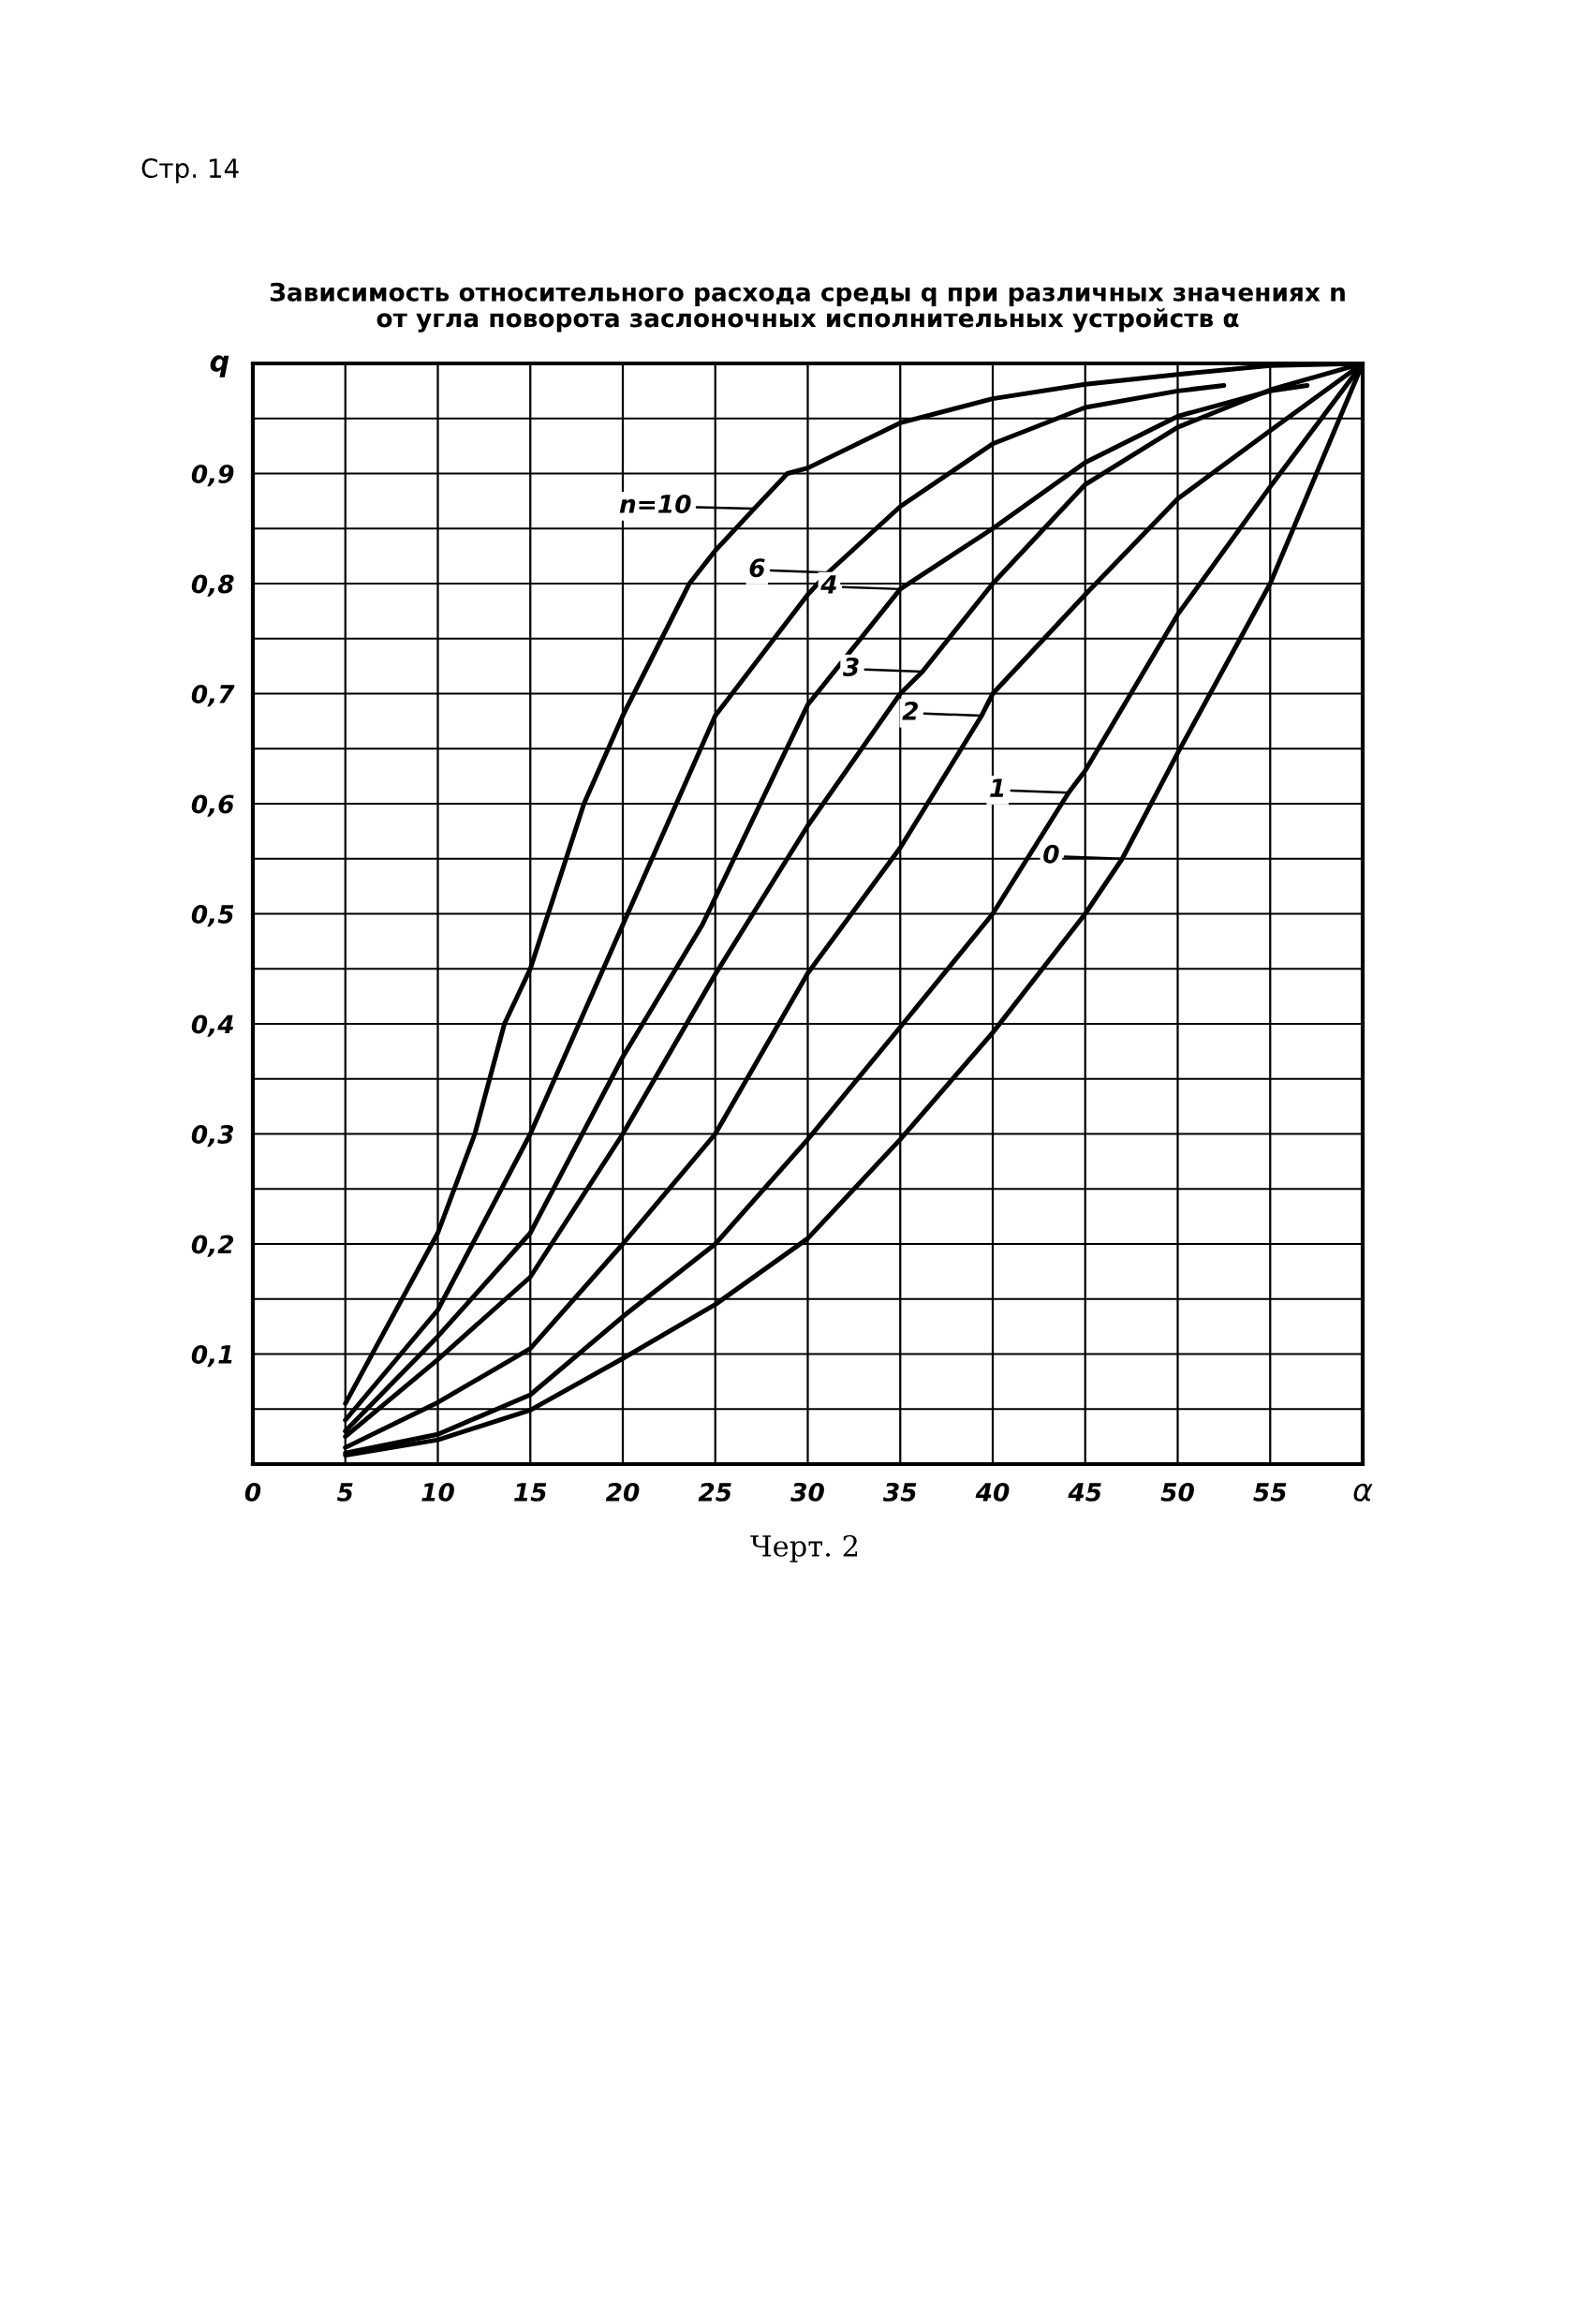 The width and height of the screenshot is (1594, 2324). What do you see at coordinates (910, 710) in the screenshot?
I see `annotation: 2` at bounding box center [910, 710].